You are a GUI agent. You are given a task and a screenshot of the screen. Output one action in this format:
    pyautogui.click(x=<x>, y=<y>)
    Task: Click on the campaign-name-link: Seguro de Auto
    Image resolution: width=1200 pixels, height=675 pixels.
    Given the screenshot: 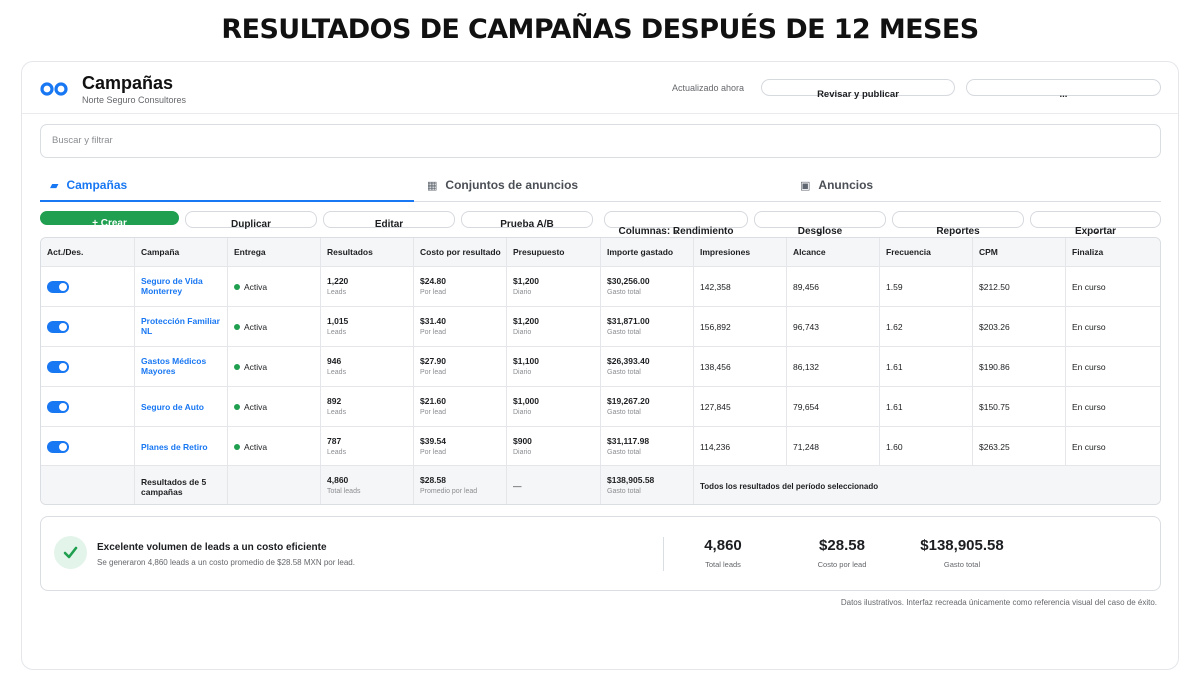 What is the action you would take?
    pyautogui.click(x=172, y=407)
    